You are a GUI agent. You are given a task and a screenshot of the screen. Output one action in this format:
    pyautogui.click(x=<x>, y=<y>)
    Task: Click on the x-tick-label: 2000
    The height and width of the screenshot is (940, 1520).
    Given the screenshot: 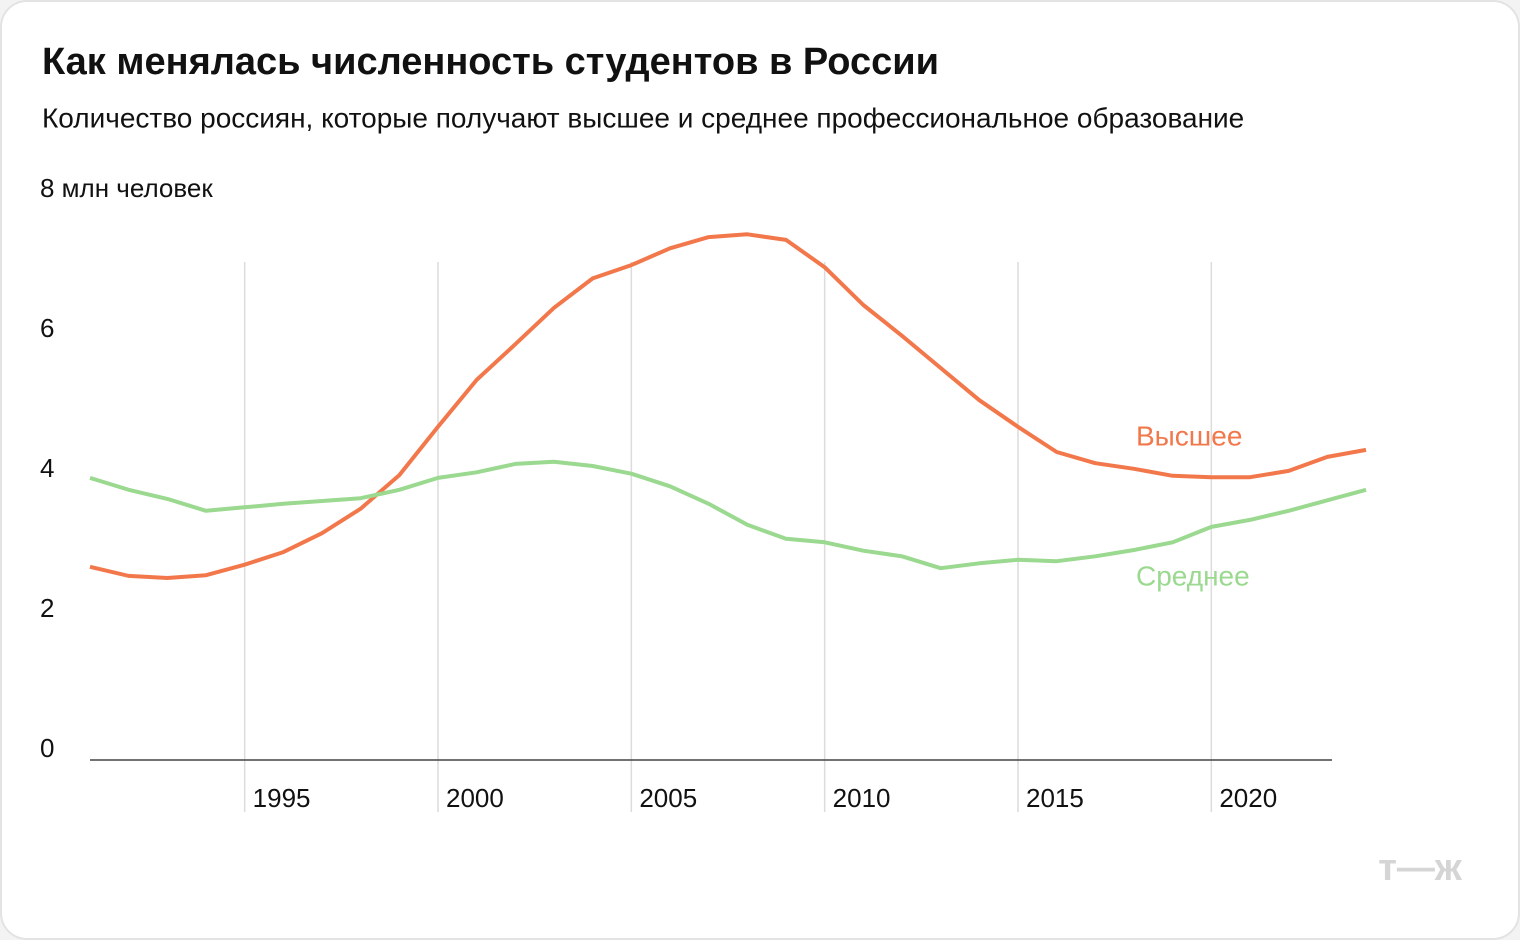 What is the action you would take?
    pyautogui.click(x=475, y=798)
    